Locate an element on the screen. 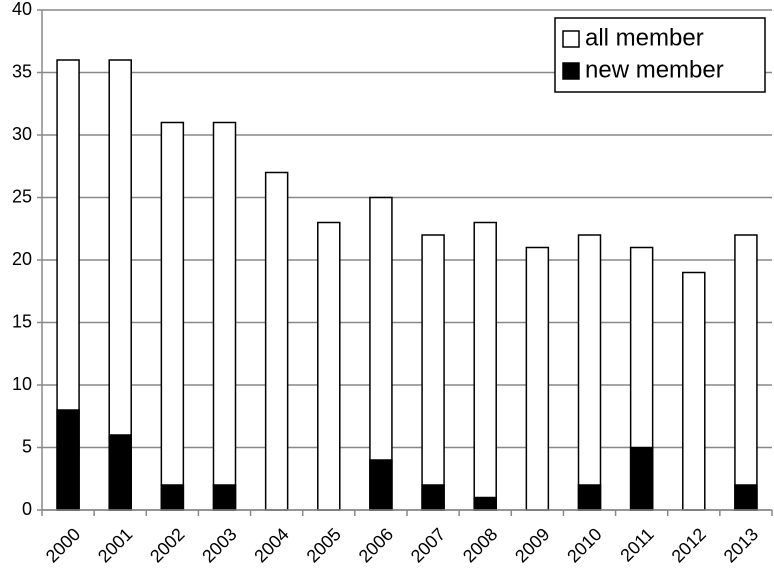 This screenshot has height=576, width=774. legend-label: all member is located at coordinates (644, 37).